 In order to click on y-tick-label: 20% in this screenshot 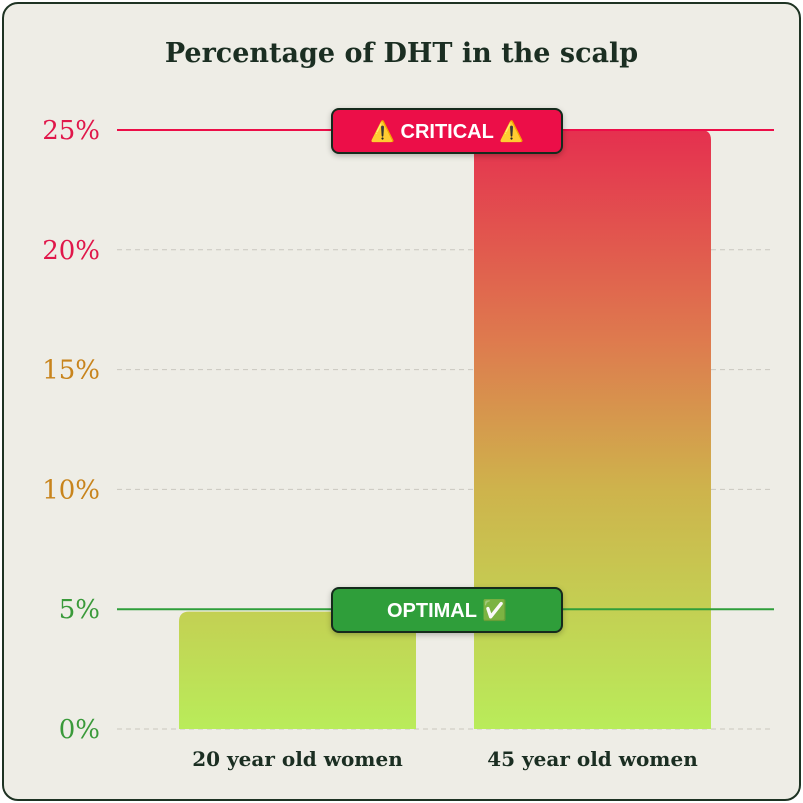, I will do `click(71, 251)`.